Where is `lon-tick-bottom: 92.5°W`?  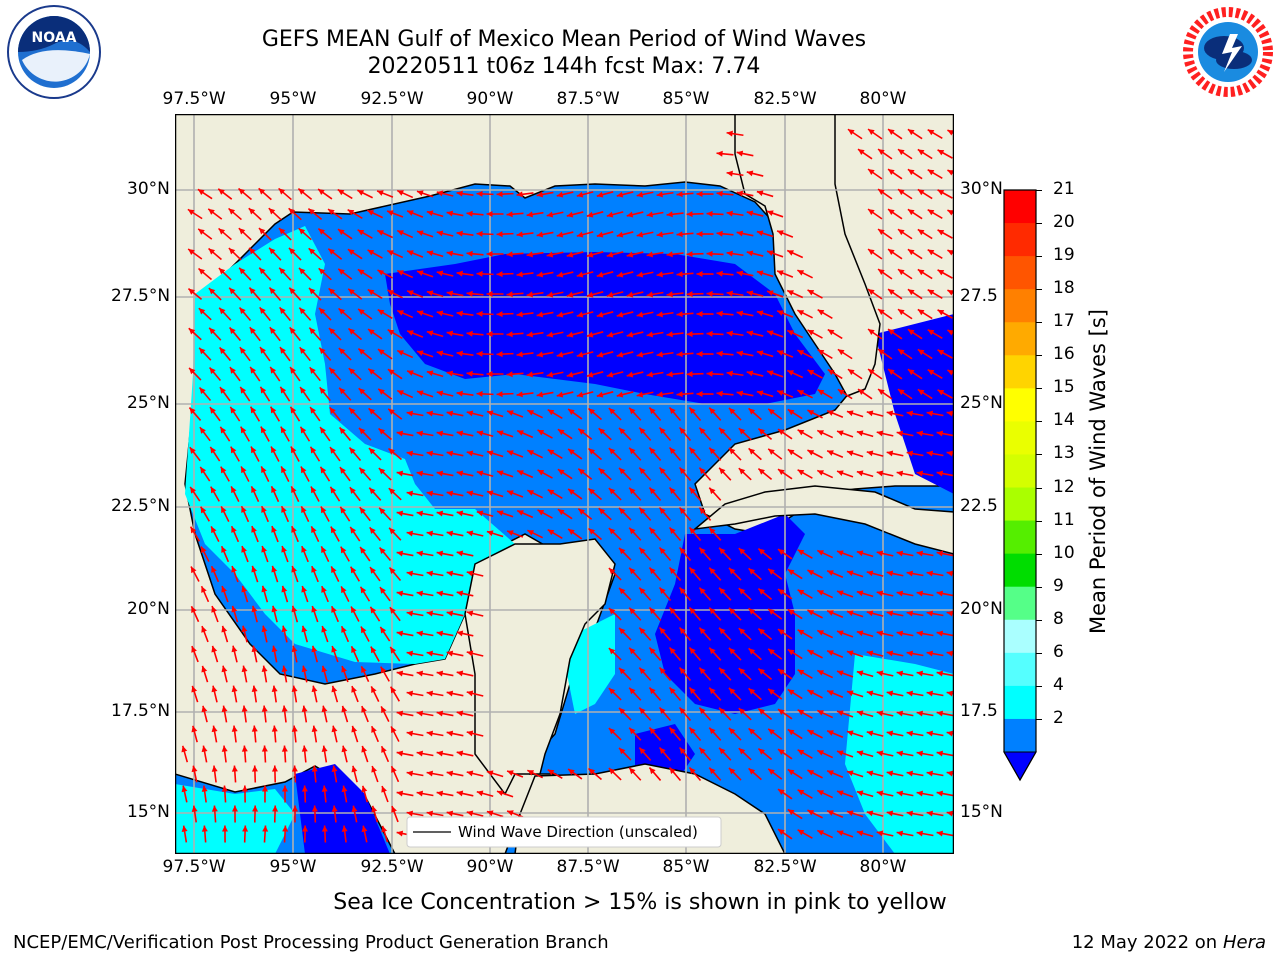 lon-tick-bottom: 92.5°W is located at coordinates (392, 867).